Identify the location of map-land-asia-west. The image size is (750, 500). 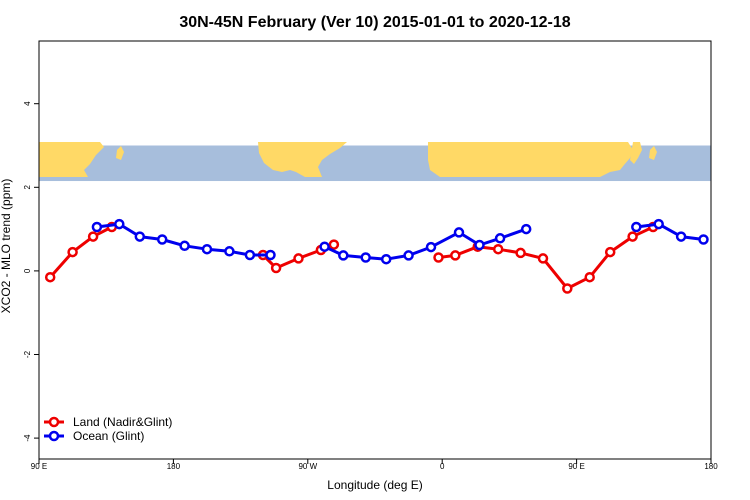
(71, 159).